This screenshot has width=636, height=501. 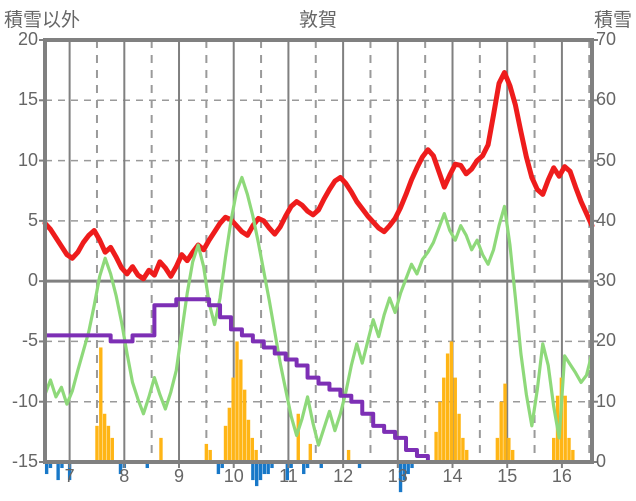 What do you see at coordinates (317, 20) in the screenshot?
I see `chart-title: 敦賀` at bounding box center [317, 20].